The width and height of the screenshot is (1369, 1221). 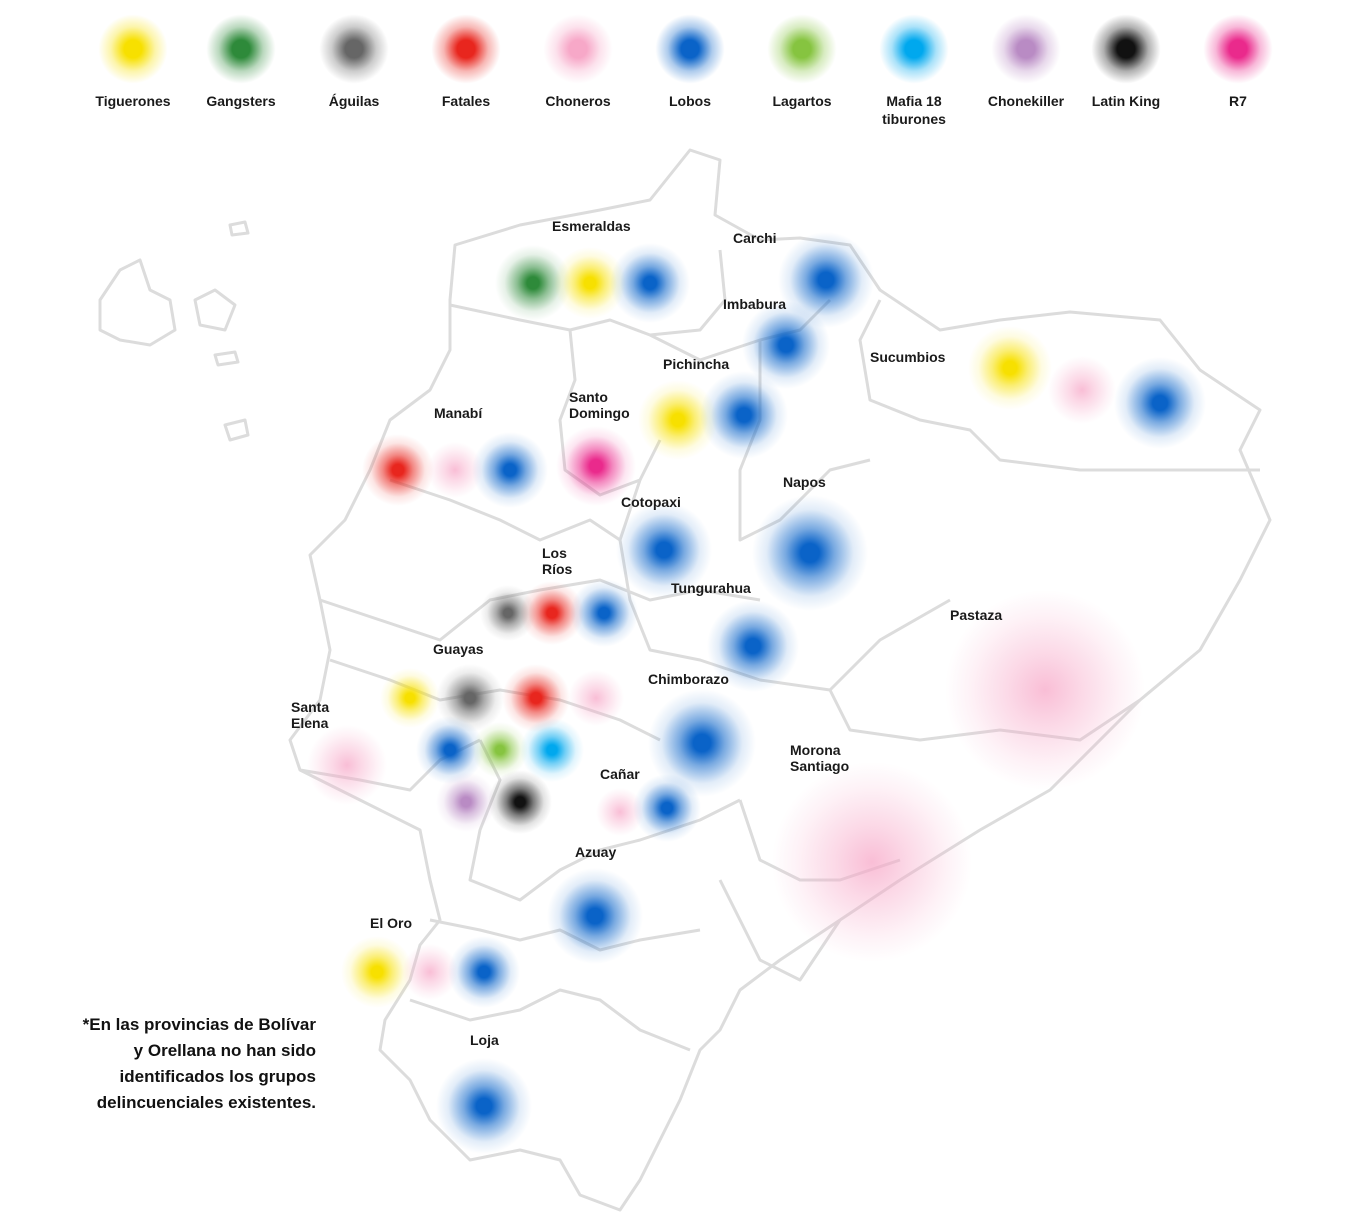 What do you see at coordinates (1126, 101) in the screenshot?
I see `legend-label: Latin King` at bounding box center [1126, 101].